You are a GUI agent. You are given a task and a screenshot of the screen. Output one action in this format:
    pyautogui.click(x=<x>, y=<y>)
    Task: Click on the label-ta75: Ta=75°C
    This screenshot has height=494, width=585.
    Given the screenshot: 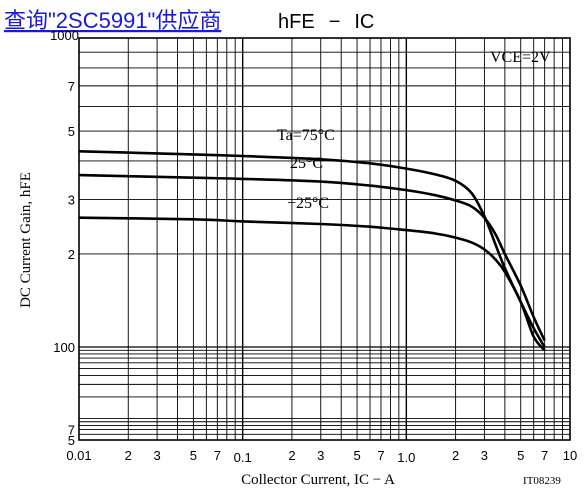 What is the action you would take?
    pyautogui.click(x=306, y=135)
    